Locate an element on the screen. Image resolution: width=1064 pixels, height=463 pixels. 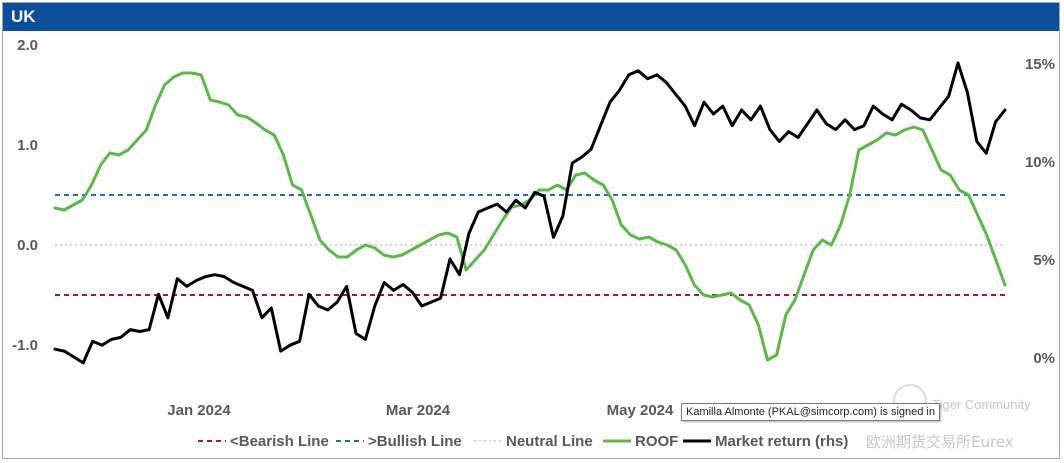
legend-label-0: <Bearish Line is located at coordinates (279, 441).